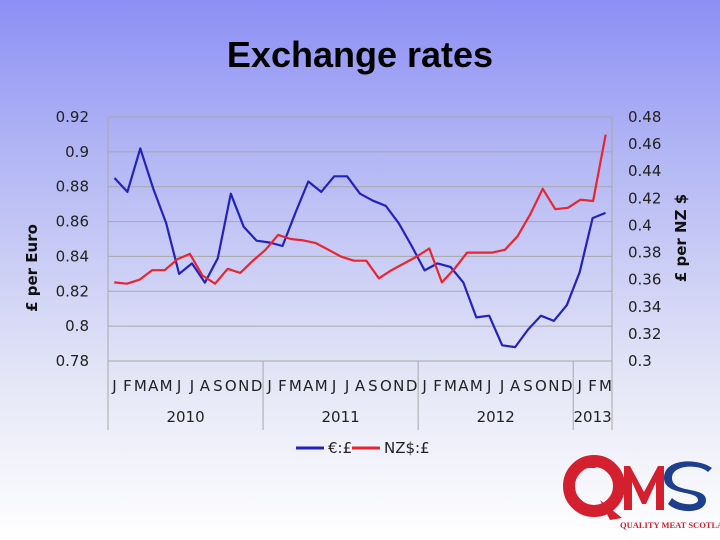  I want to click on month-label-0: J, so click(113, 386).